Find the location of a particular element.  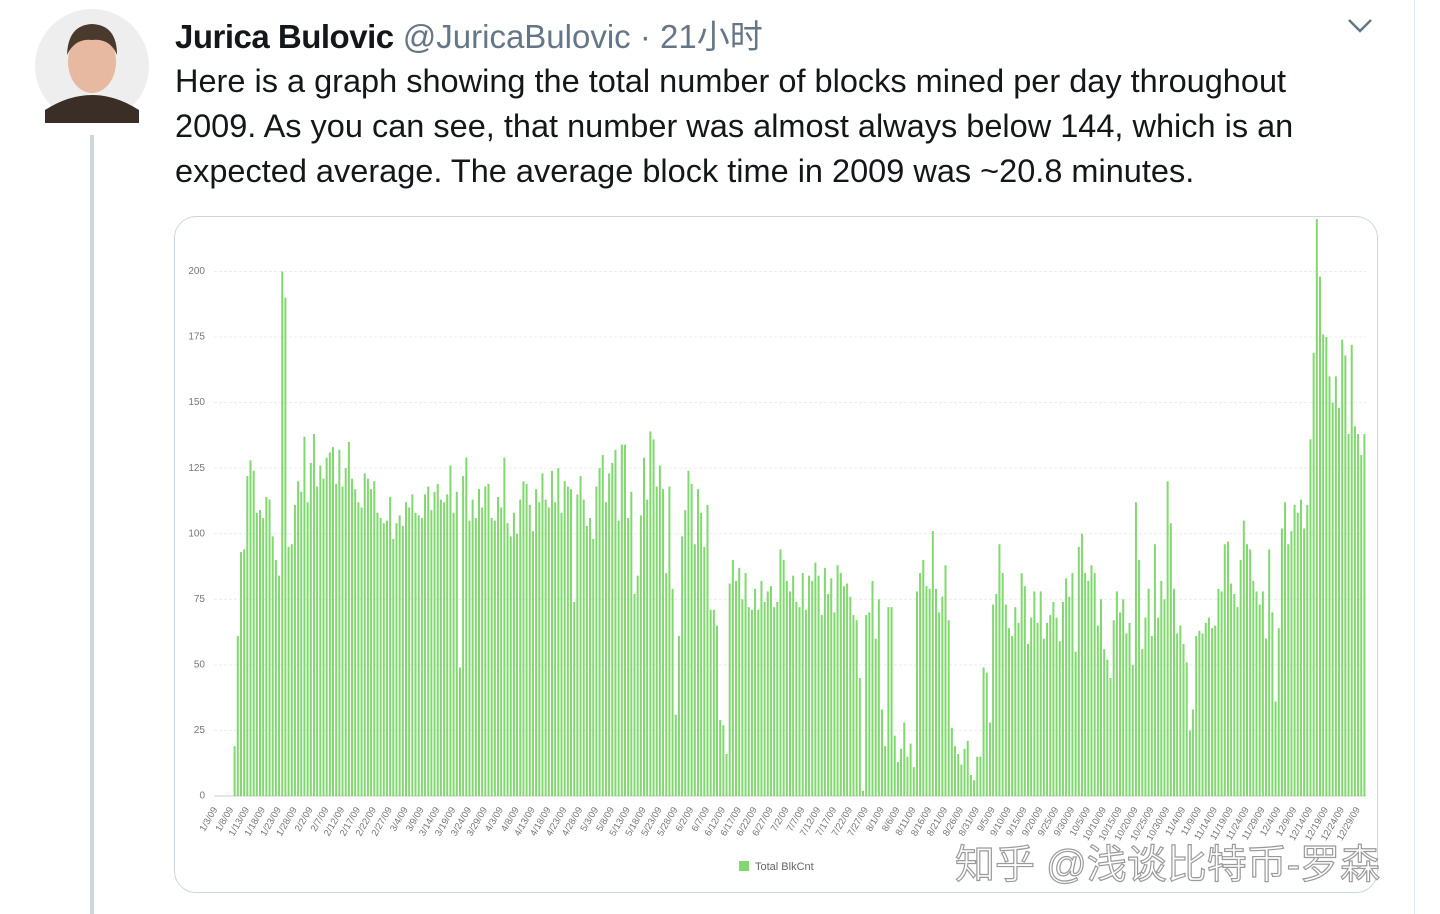

chevron is located at coordinates (1360, 26).